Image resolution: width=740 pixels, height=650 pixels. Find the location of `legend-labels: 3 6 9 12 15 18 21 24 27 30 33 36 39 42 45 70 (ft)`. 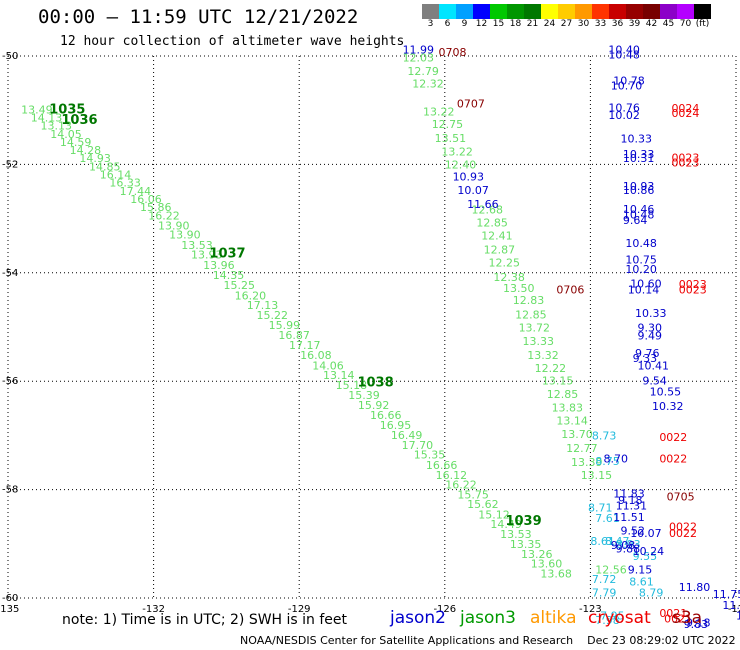

legend-labels: 3 6 9 12 15 18 21 24 27 30 33 36 39 42 45 70 (ft) is located at coordinates (566, 24).